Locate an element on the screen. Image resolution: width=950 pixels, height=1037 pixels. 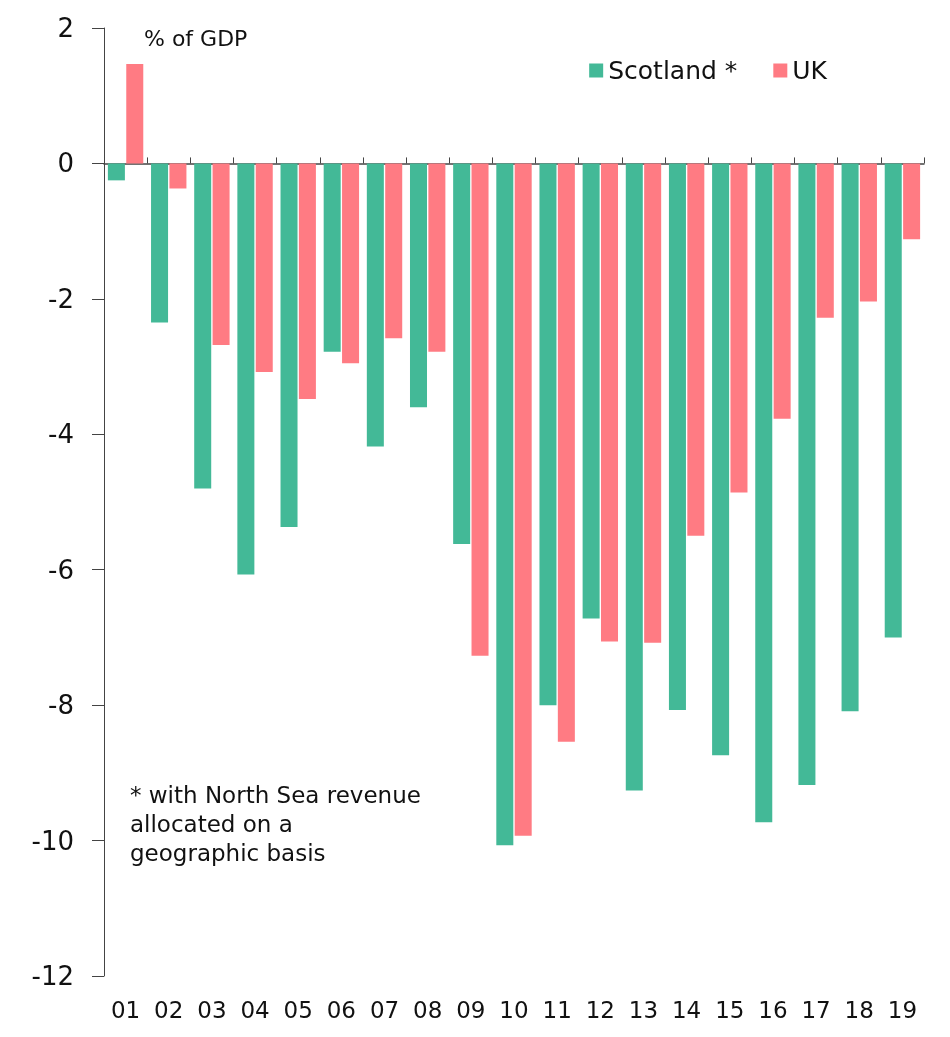
x-tick-label: 02 is located at coordinates (169, 1009).